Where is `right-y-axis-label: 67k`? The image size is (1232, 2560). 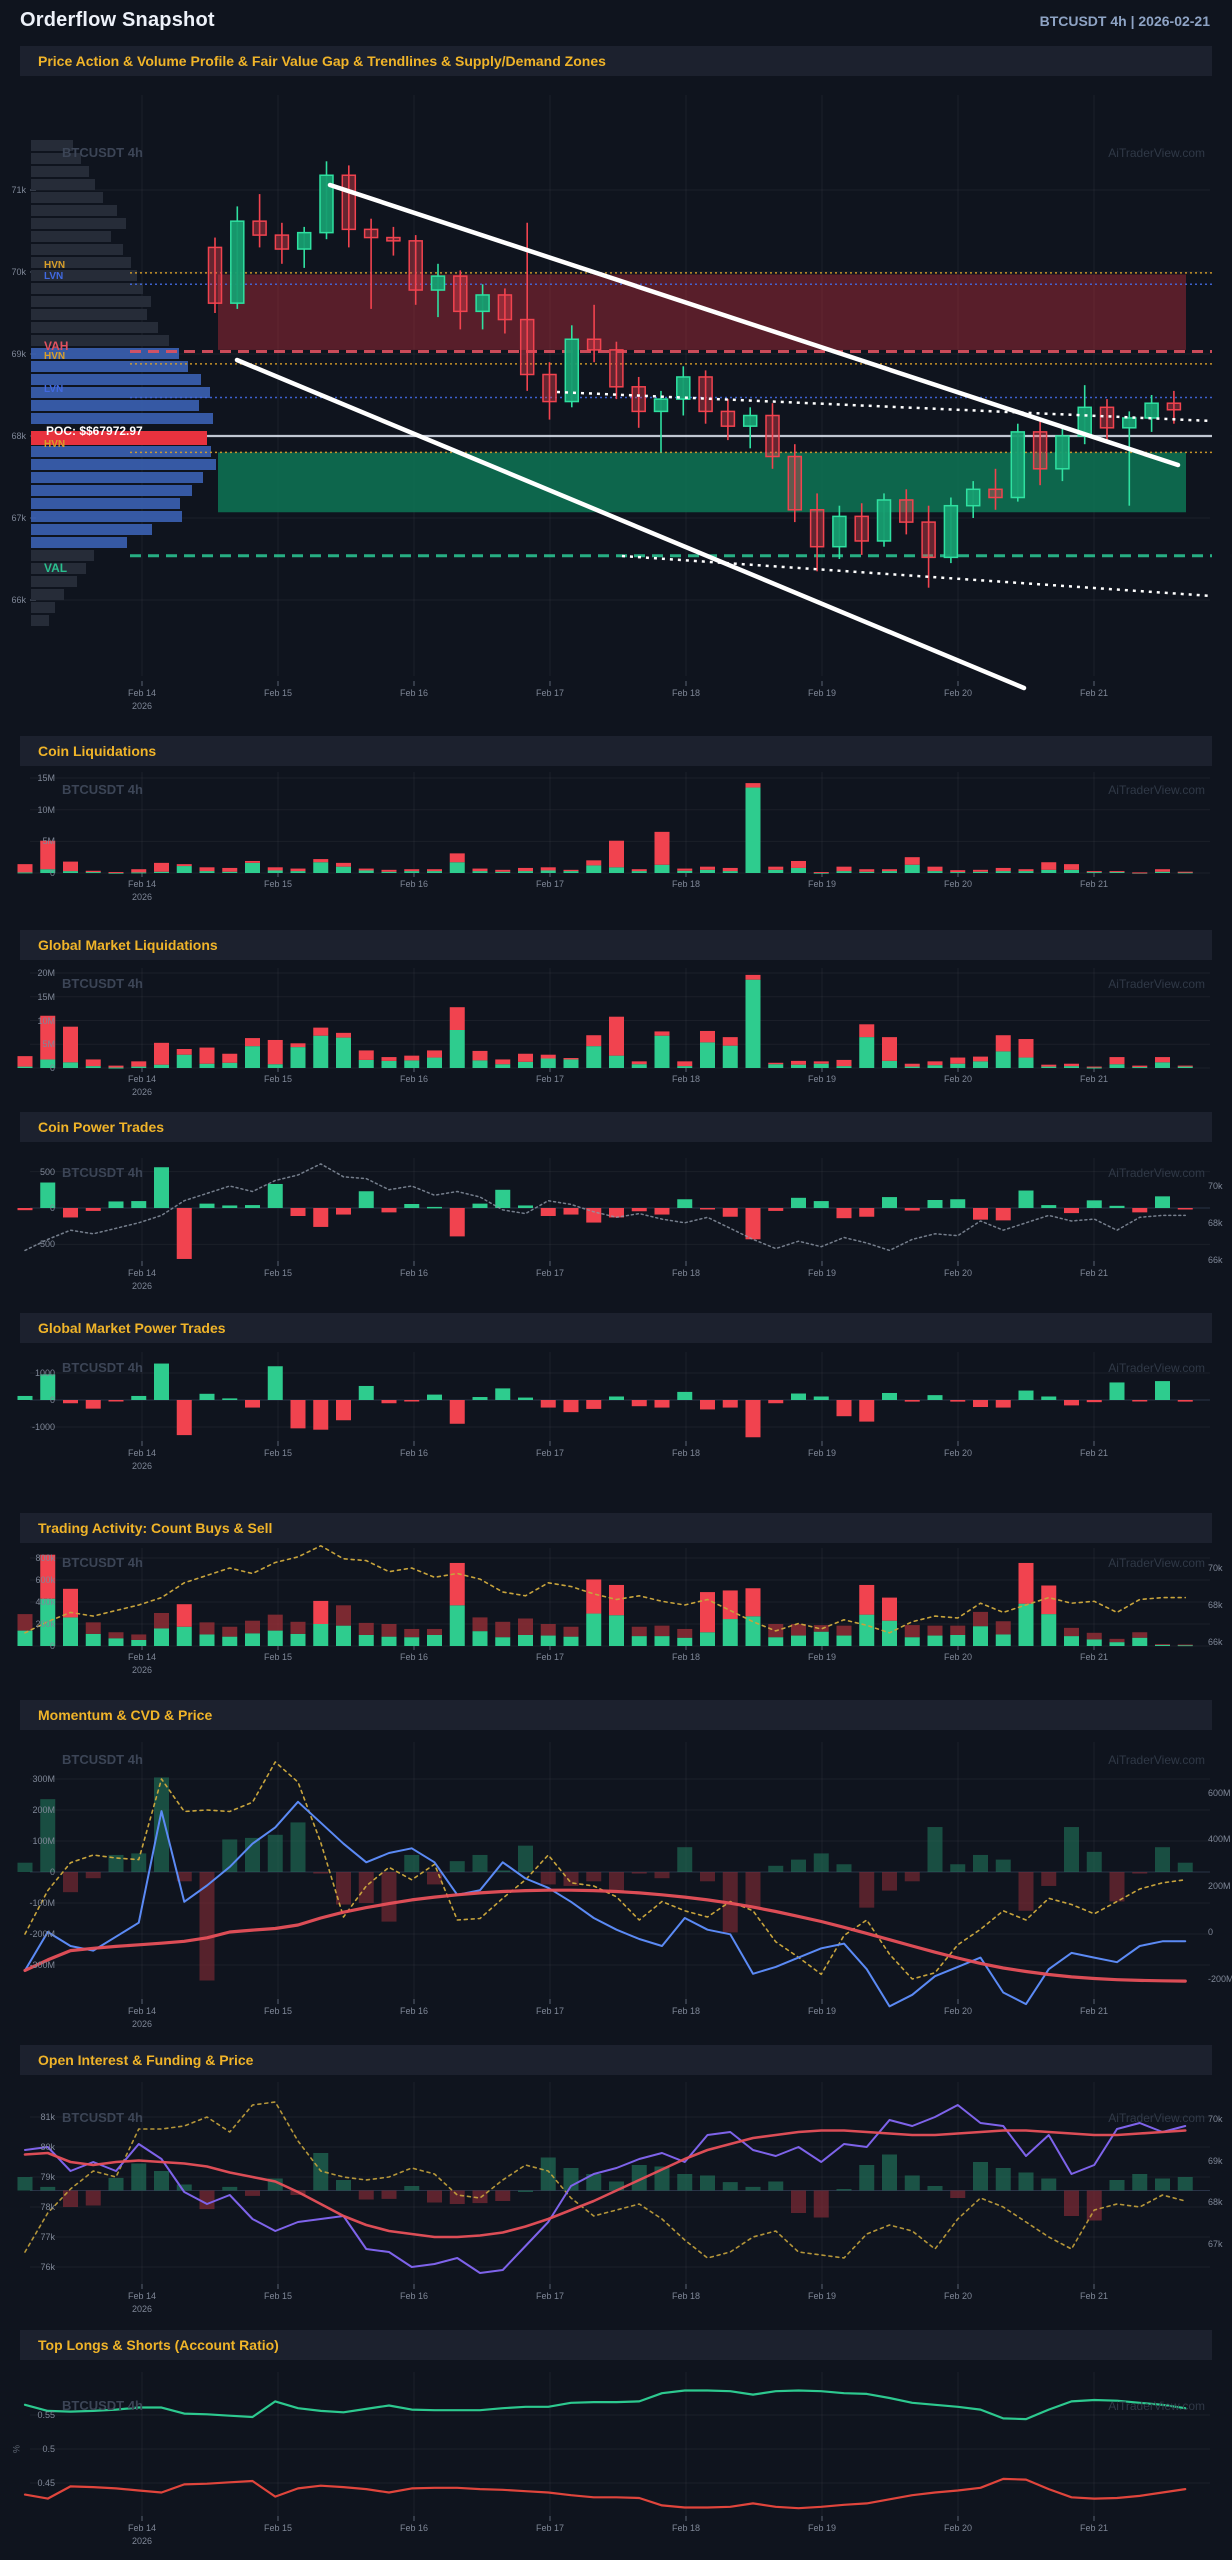 right-y-axis-label: 67k is located at coordinates (1215, 2243).